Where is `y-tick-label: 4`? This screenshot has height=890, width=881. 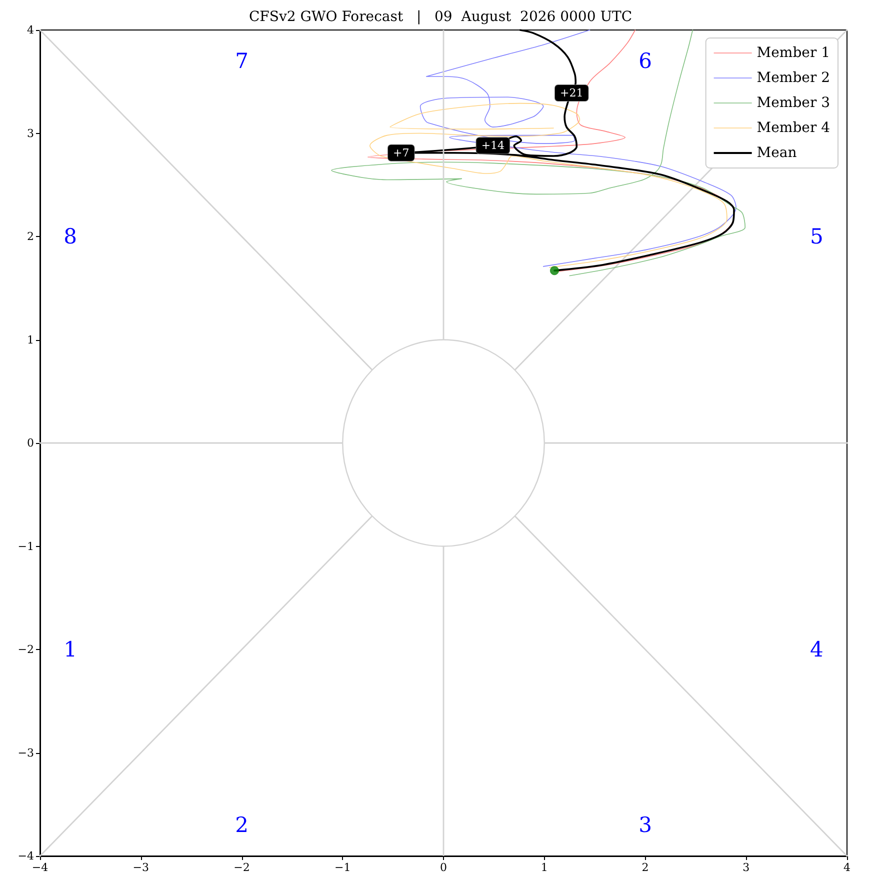
y-tick-label: 4 is located at coordinates (30, 30).